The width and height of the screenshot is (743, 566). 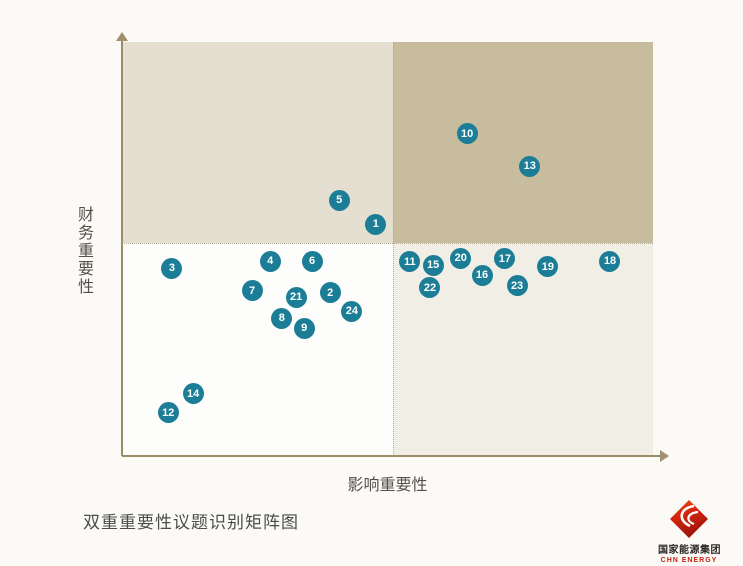 I want to click on y-axis-line, so click(x=122, y=248).